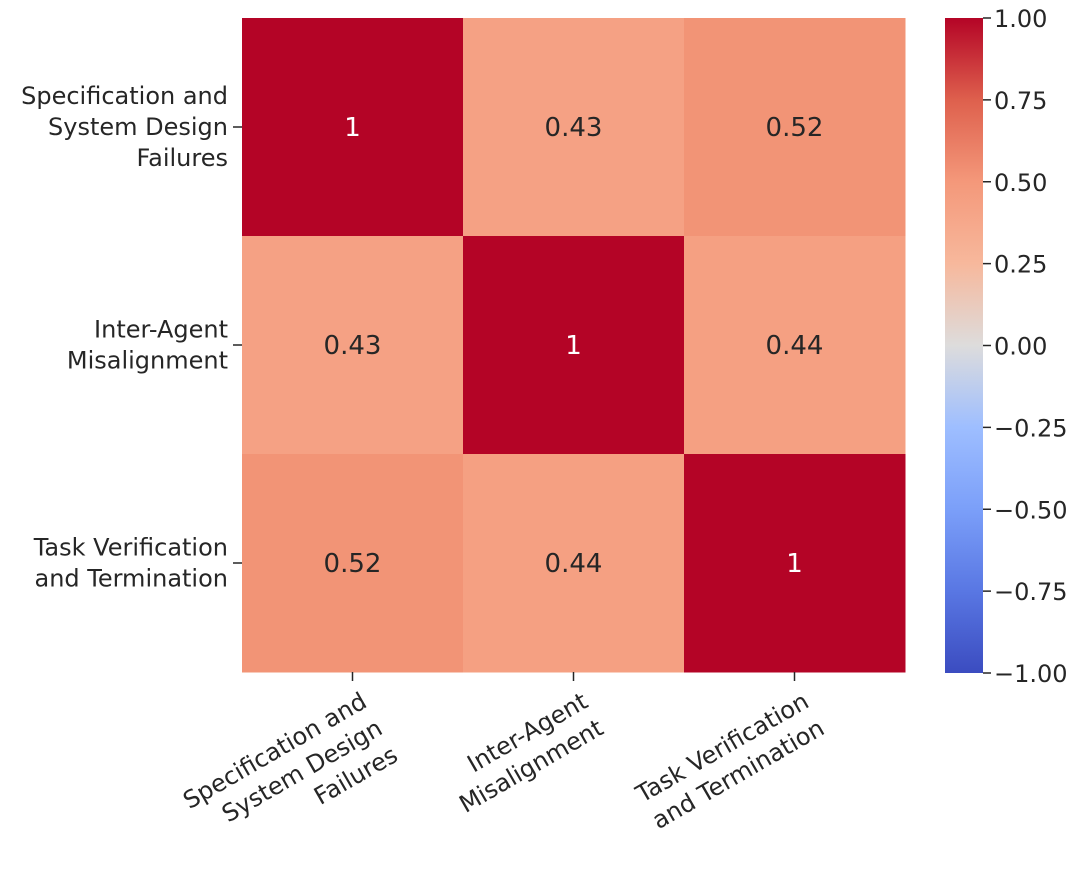  Describe the element at coordinates (1020, 347) in the screenshot. I see `colorbar-tick-label: 0.00` at that location.